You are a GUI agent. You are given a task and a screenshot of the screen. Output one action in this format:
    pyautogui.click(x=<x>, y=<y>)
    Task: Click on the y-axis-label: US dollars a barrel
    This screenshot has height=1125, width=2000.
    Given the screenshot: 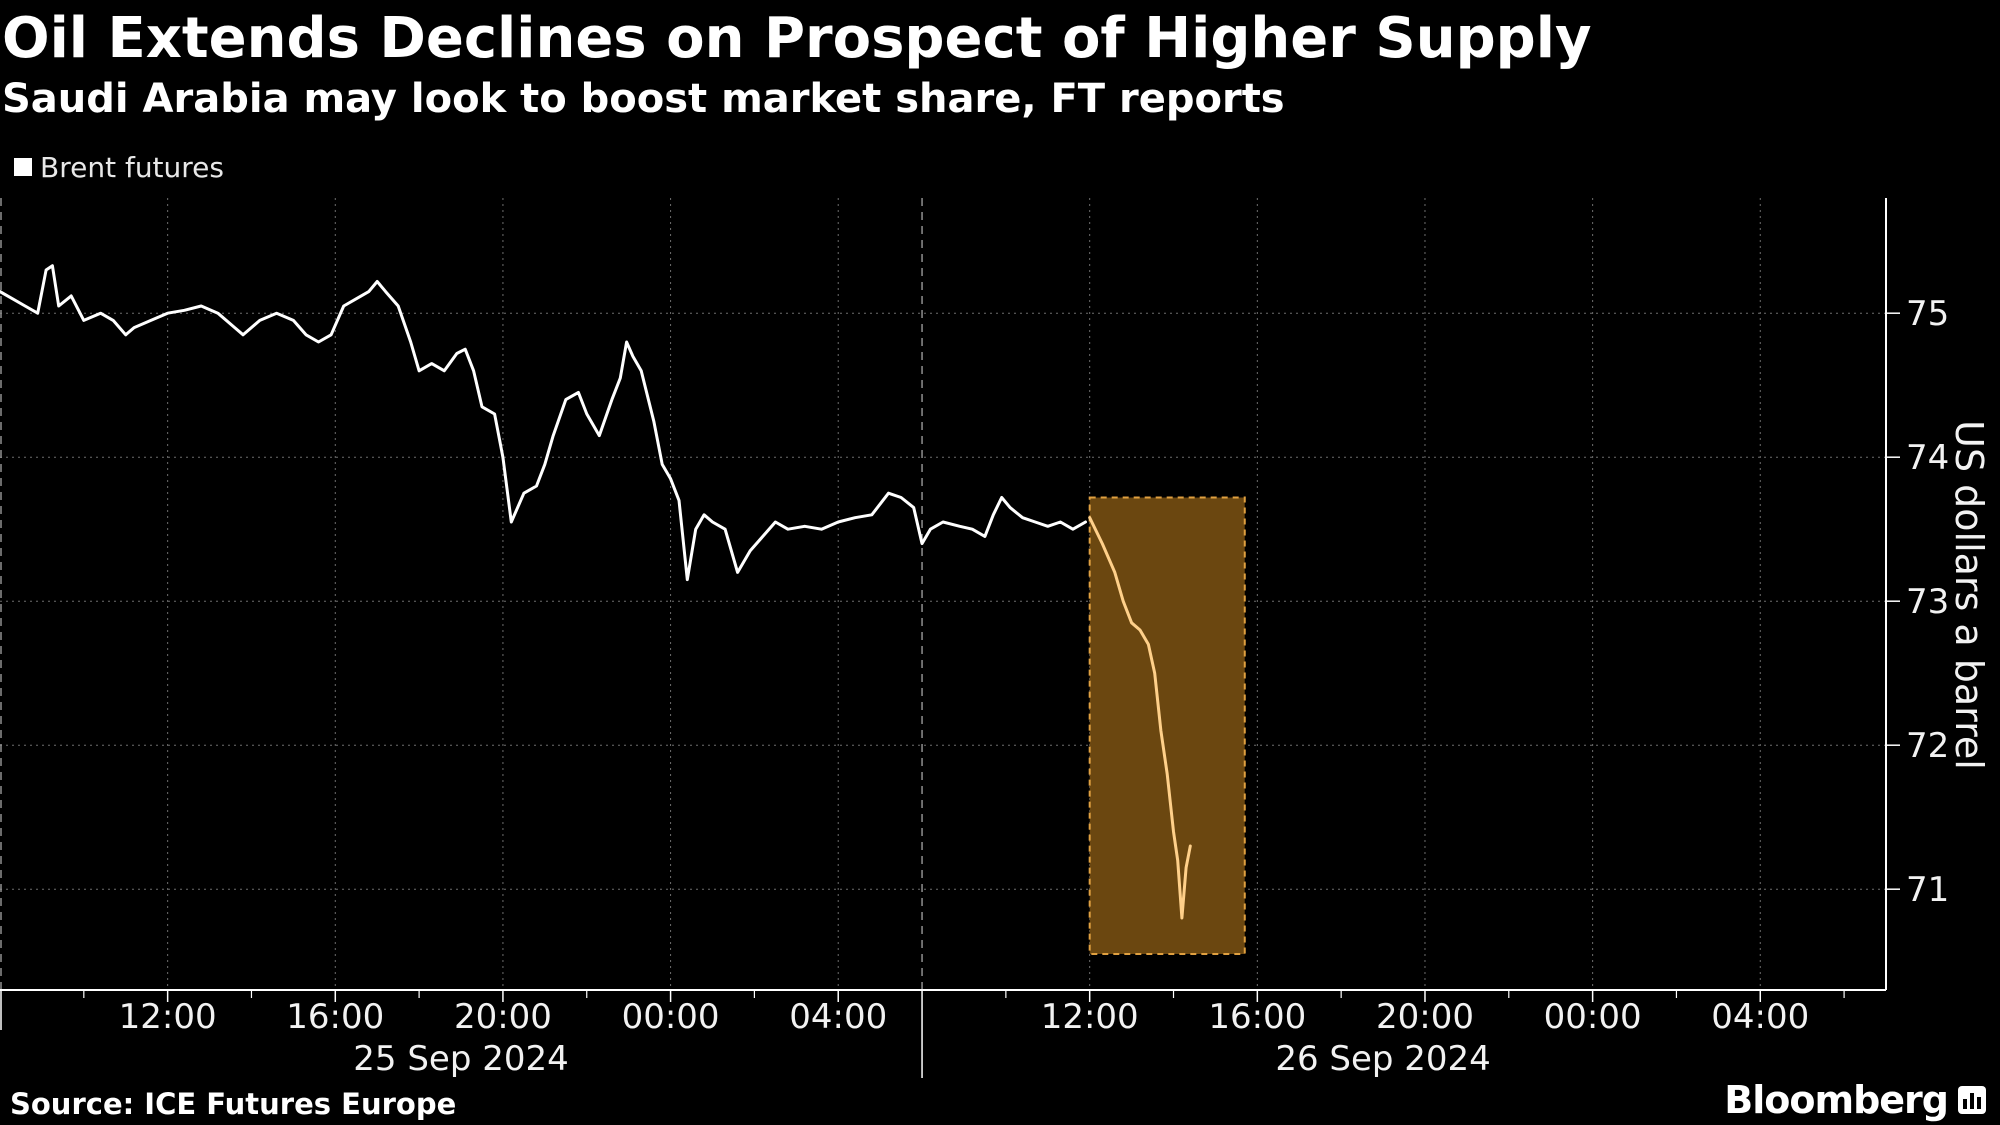 What is the action you would take?
    pyautogui.click(x=1969, y=595)
    